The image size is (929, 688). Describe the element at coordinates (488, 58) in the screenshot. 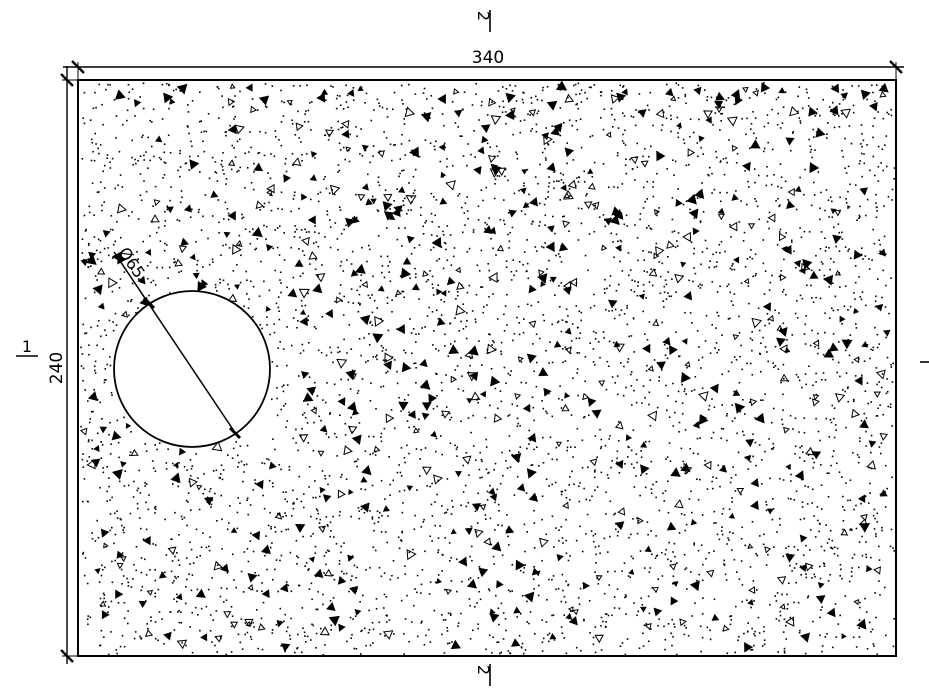

I see `width-dimension-label: 340` at that location.